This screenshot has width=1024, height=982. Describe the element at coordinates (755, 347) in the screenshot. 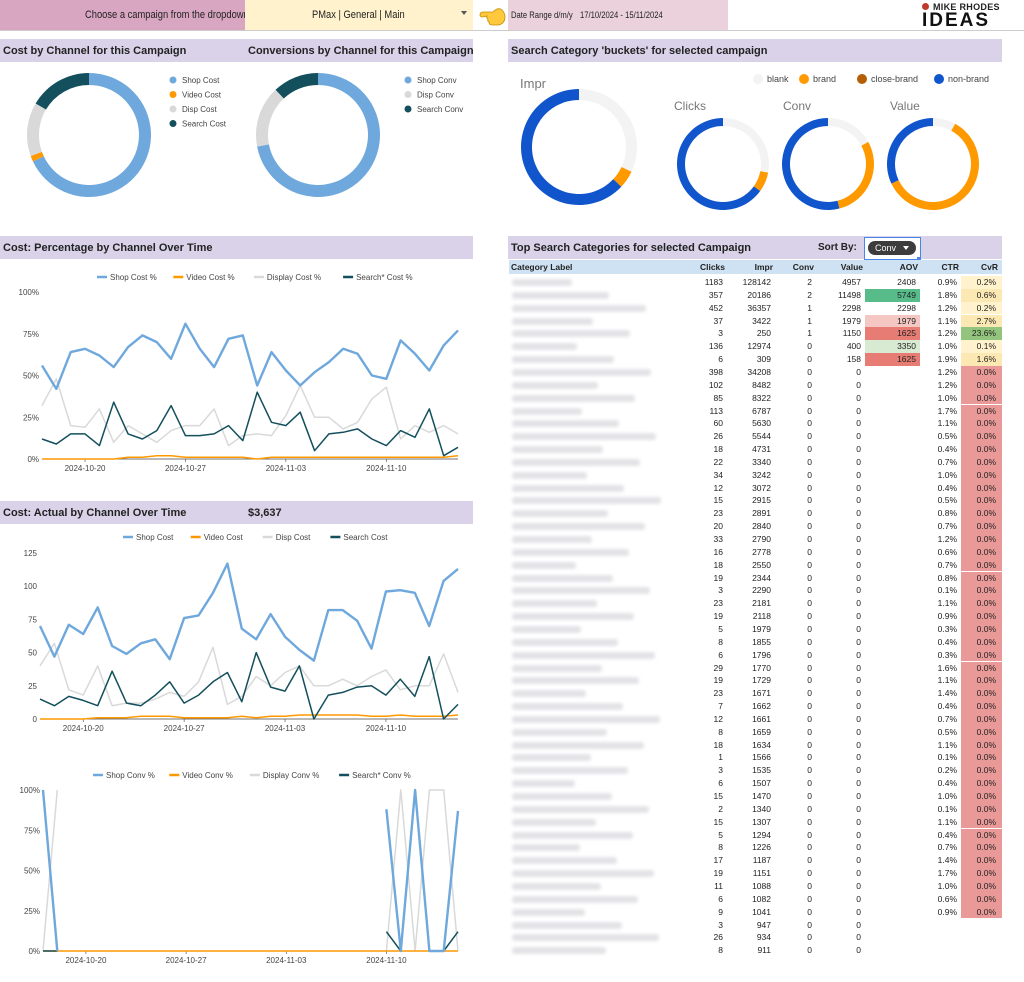

I see `table-row: 136 12974 0 400 3350 1.0% 0.1%` at that location.